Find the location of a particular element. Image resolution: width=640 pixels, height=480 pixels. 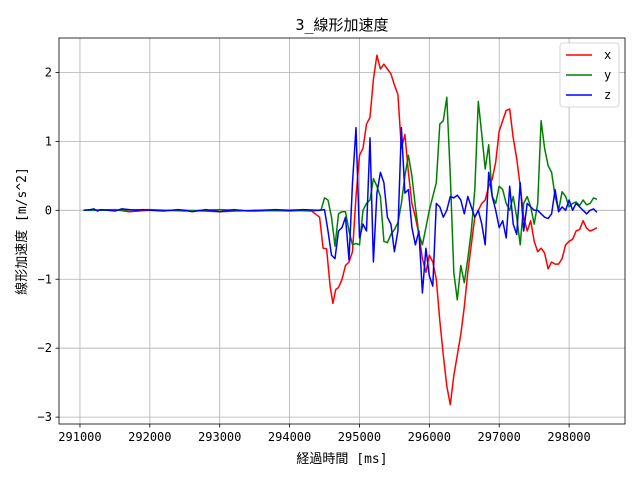

legend: xyz is located at coordinates (589, 75).